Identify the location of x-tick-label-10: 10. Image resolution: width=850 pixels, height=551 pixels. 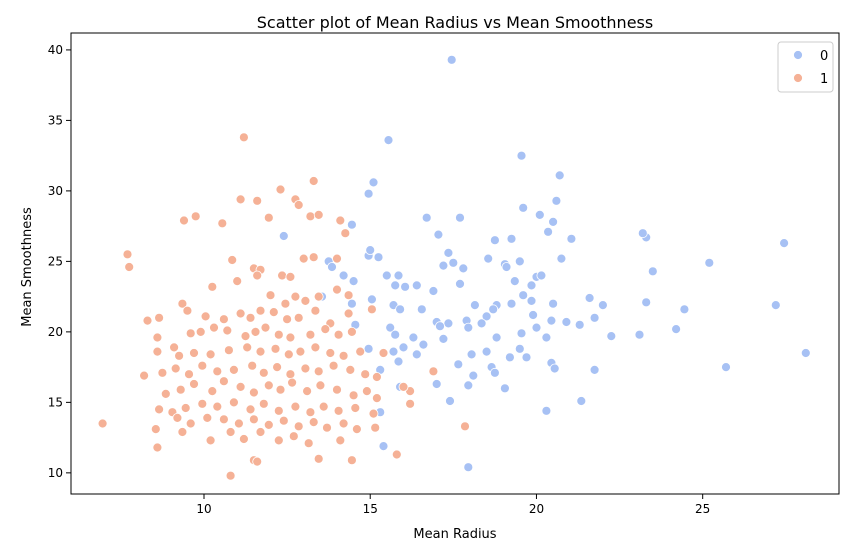
(203, 509).